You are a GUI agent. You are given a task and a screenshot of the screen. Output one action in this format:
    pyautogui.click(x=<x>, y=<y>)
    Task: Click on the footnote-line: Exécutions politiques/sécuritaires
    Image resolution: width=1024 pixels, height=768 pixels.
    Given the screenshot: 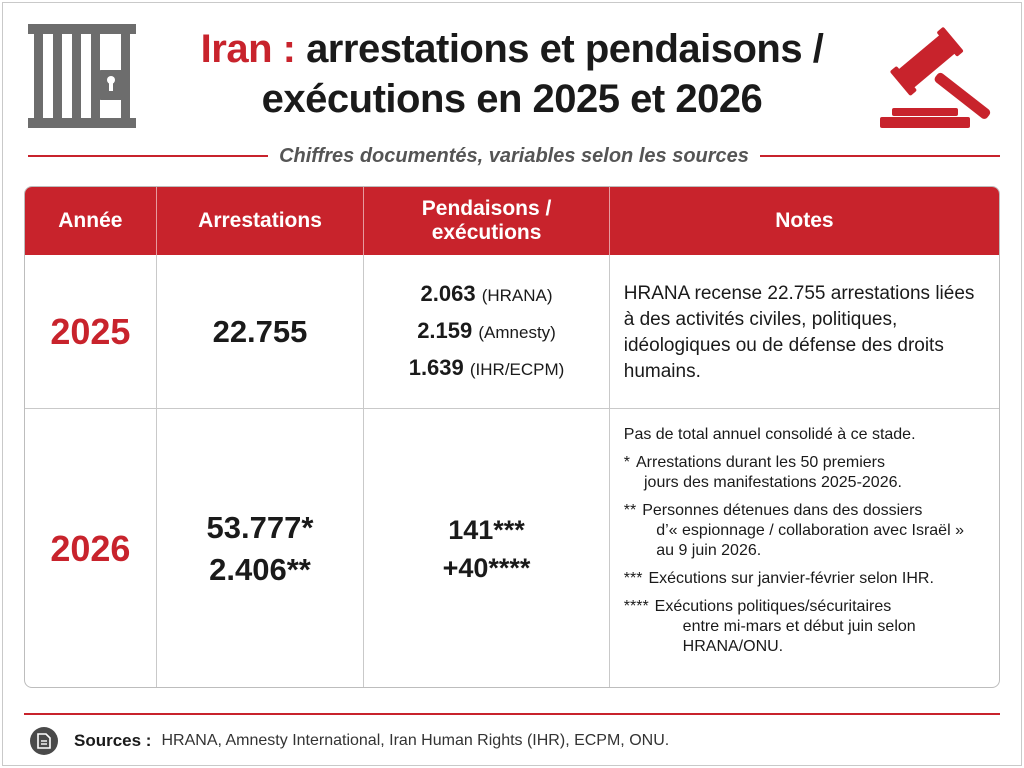 What is the action you would take?
    pyautogui.click(x=773, y=606)
    